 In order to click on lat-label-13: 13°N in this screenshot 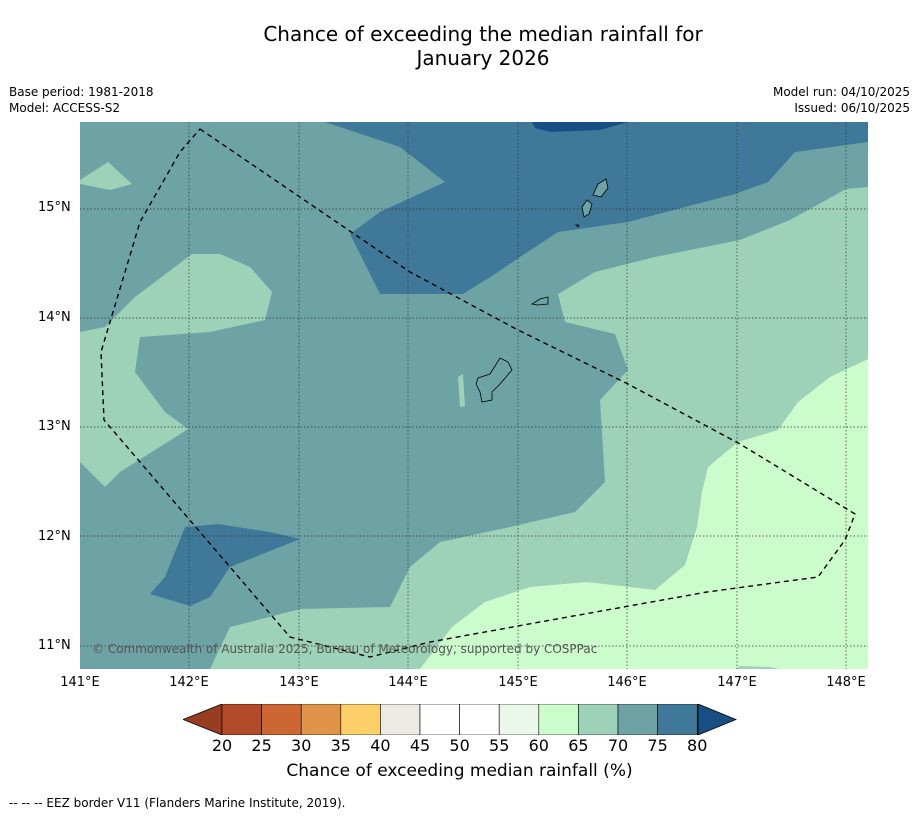, I will do `click(54, 426)`.